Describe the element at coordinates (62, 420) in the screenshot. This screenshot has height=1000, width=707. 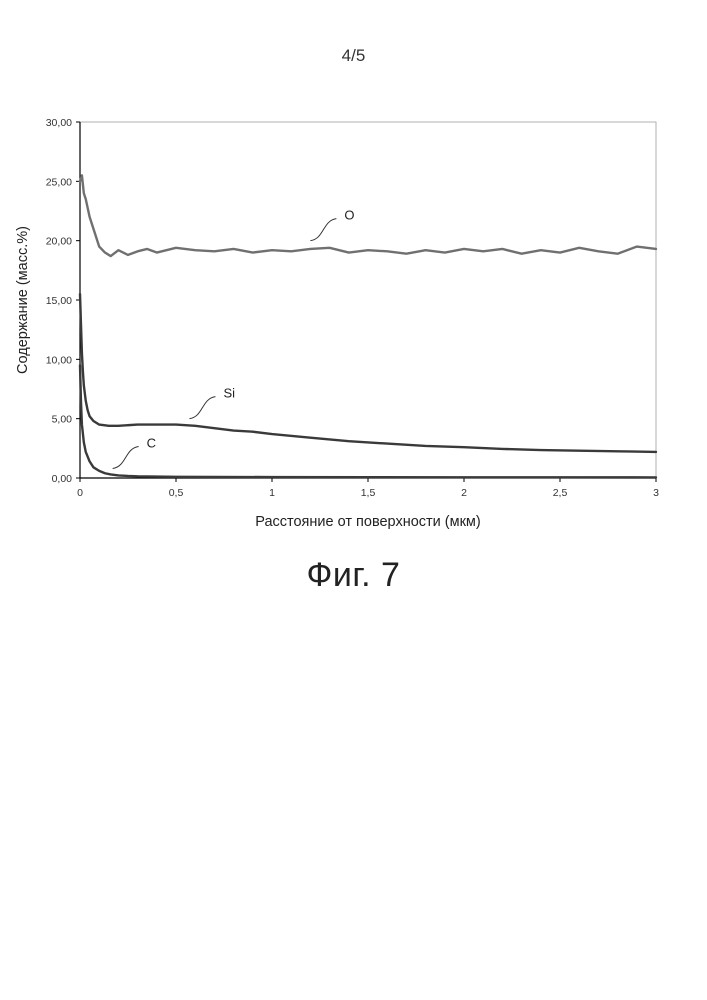
I see `y-tick-label: 5,00` at that location.